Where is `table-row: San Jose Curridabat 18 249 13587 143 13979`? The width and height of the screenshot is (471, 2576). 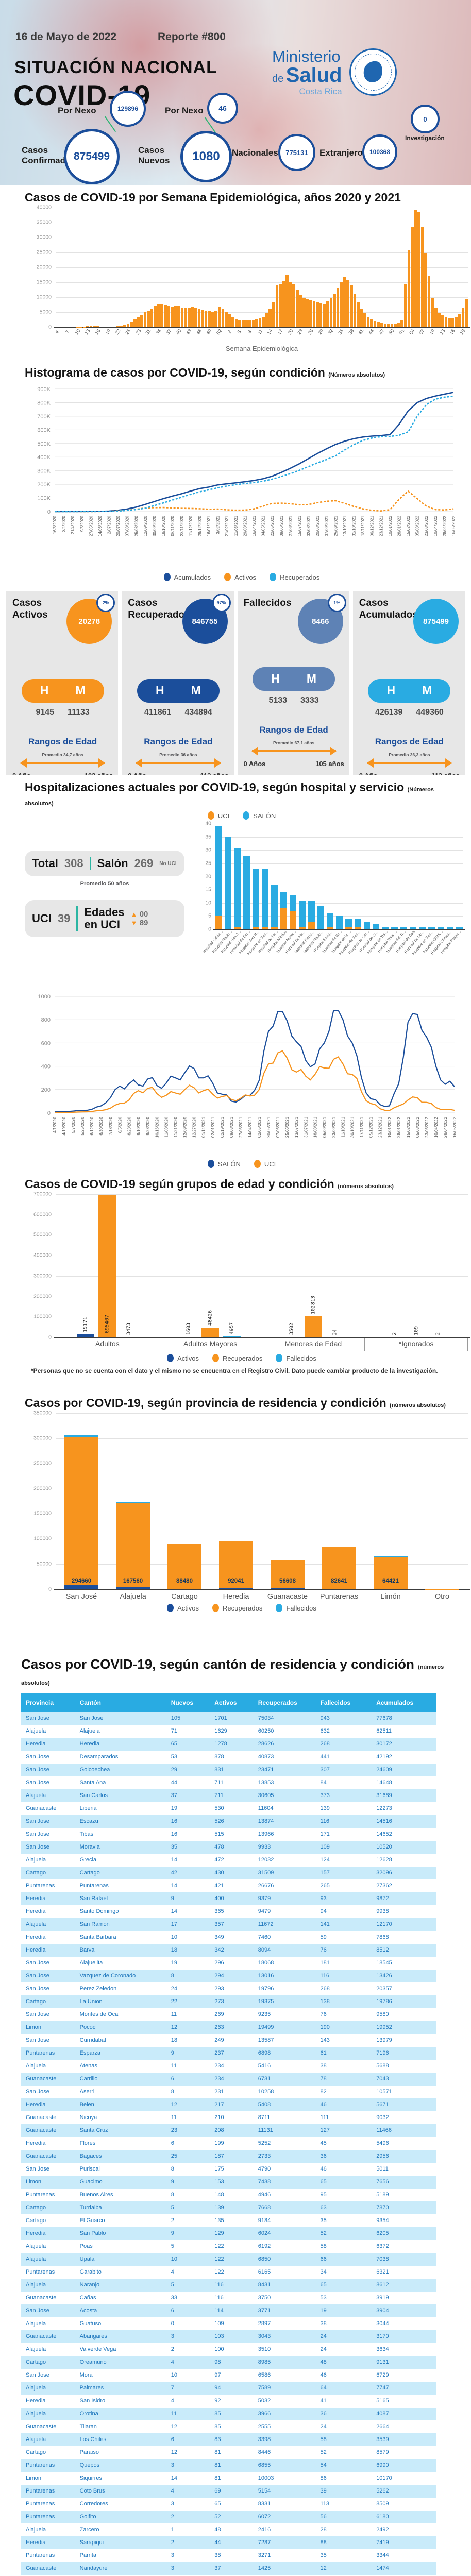
table-row: San Jose Curridabat 18 249 13587 143 13979 is located at coordinates (228, 2040).